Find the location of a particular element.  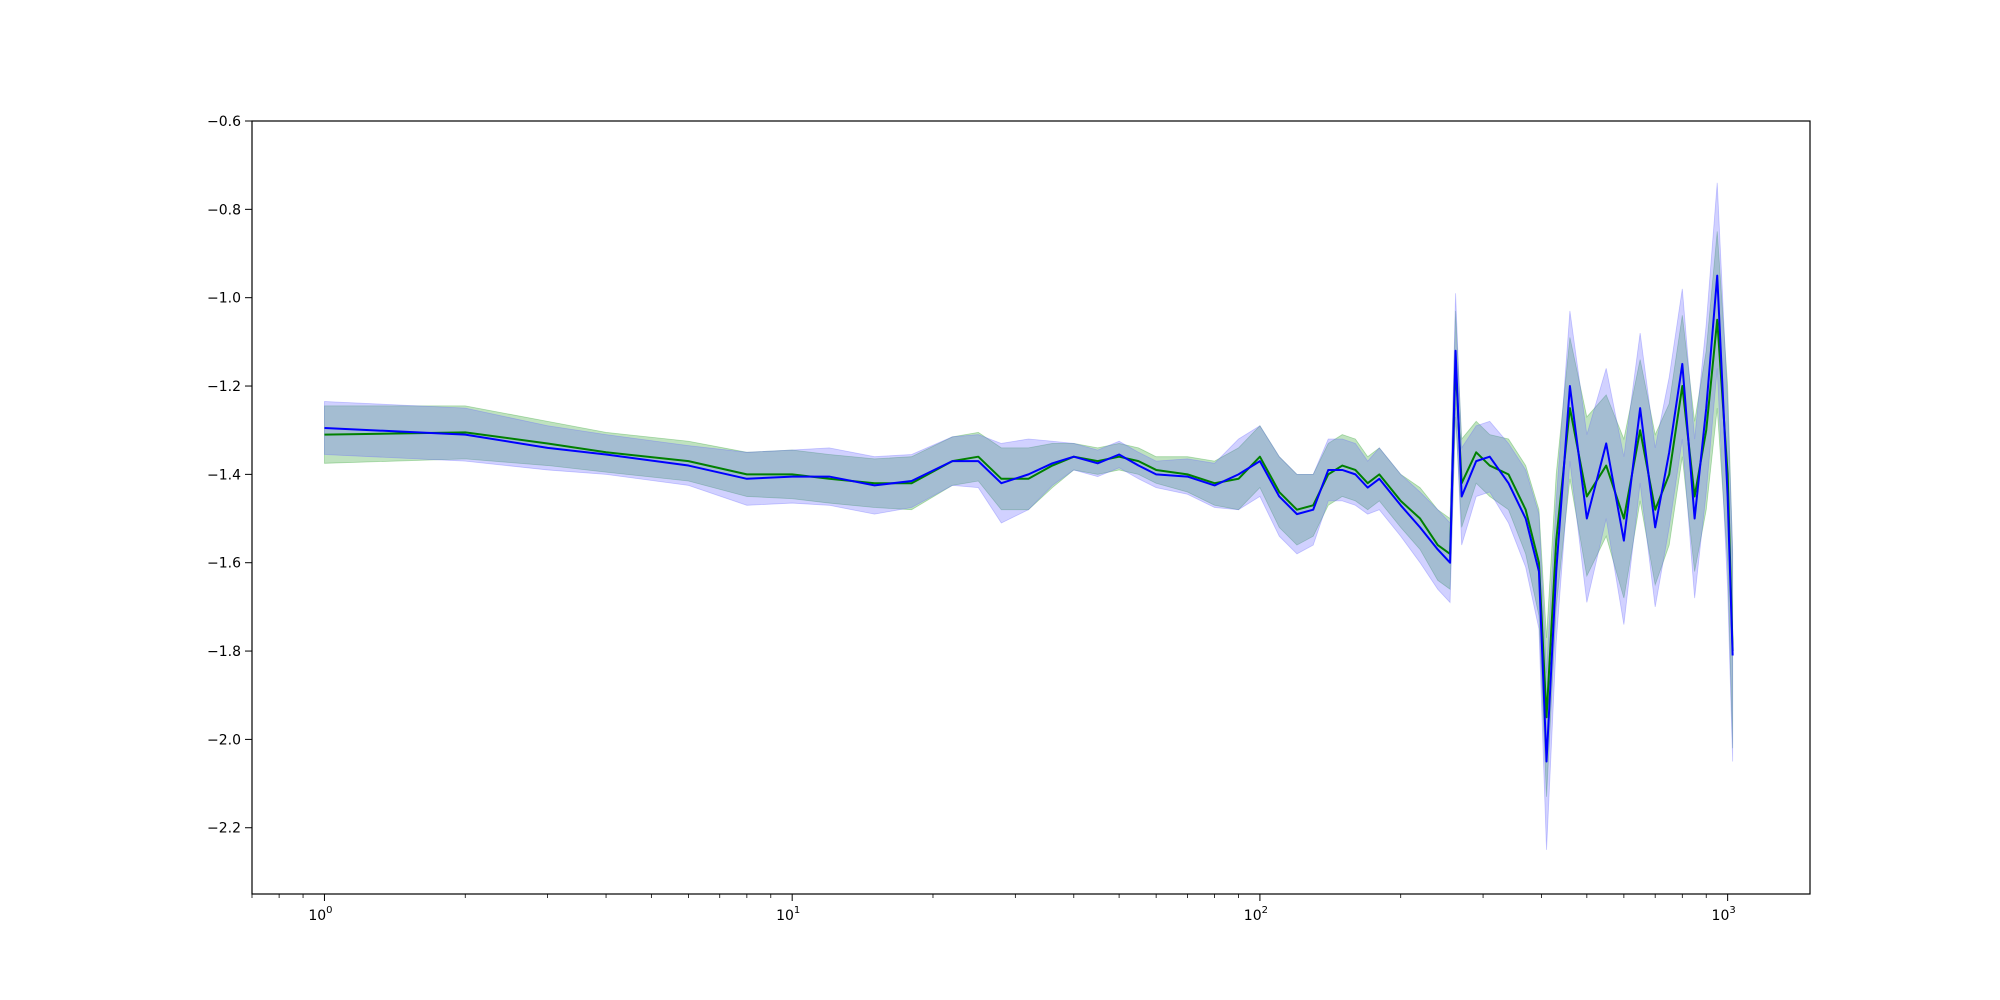

y-tick-label: −0.6 is located at coordinates (224, 122).